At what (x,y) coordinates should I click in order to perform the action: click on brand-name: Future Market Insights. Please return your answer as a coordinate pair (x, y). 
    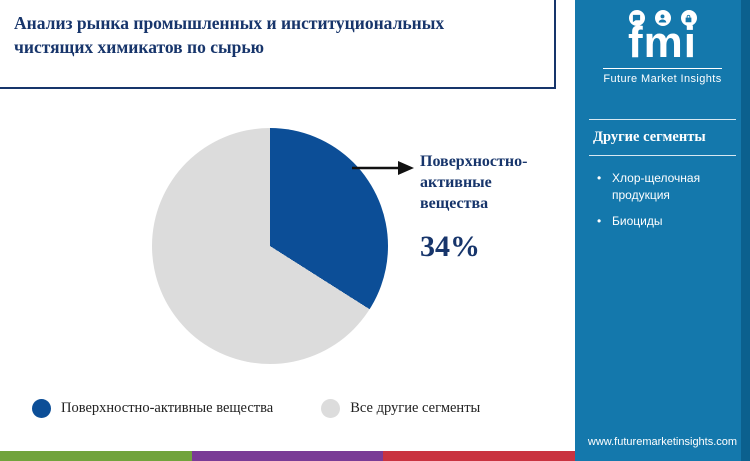
    Looking at the image, I should click on (662, 76).